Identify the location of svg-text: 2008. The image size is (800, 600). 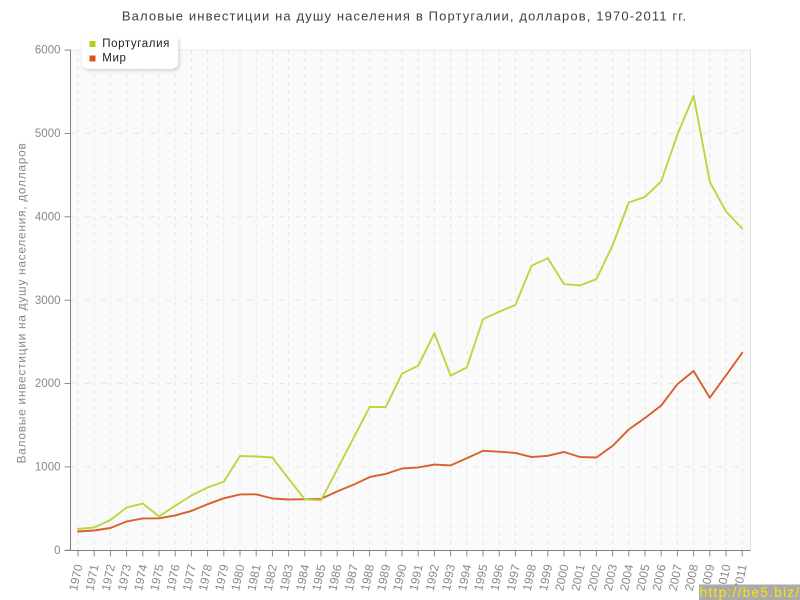
(691, 577).